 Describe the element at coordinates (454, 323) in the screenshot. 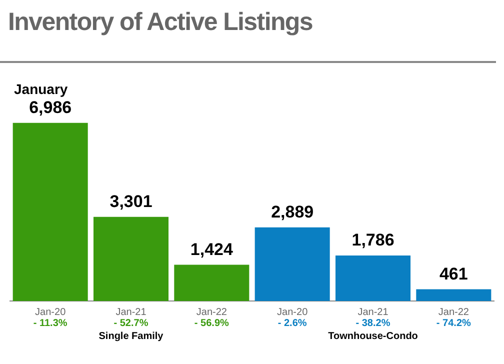

I see `text: - 74.2%` at that location.